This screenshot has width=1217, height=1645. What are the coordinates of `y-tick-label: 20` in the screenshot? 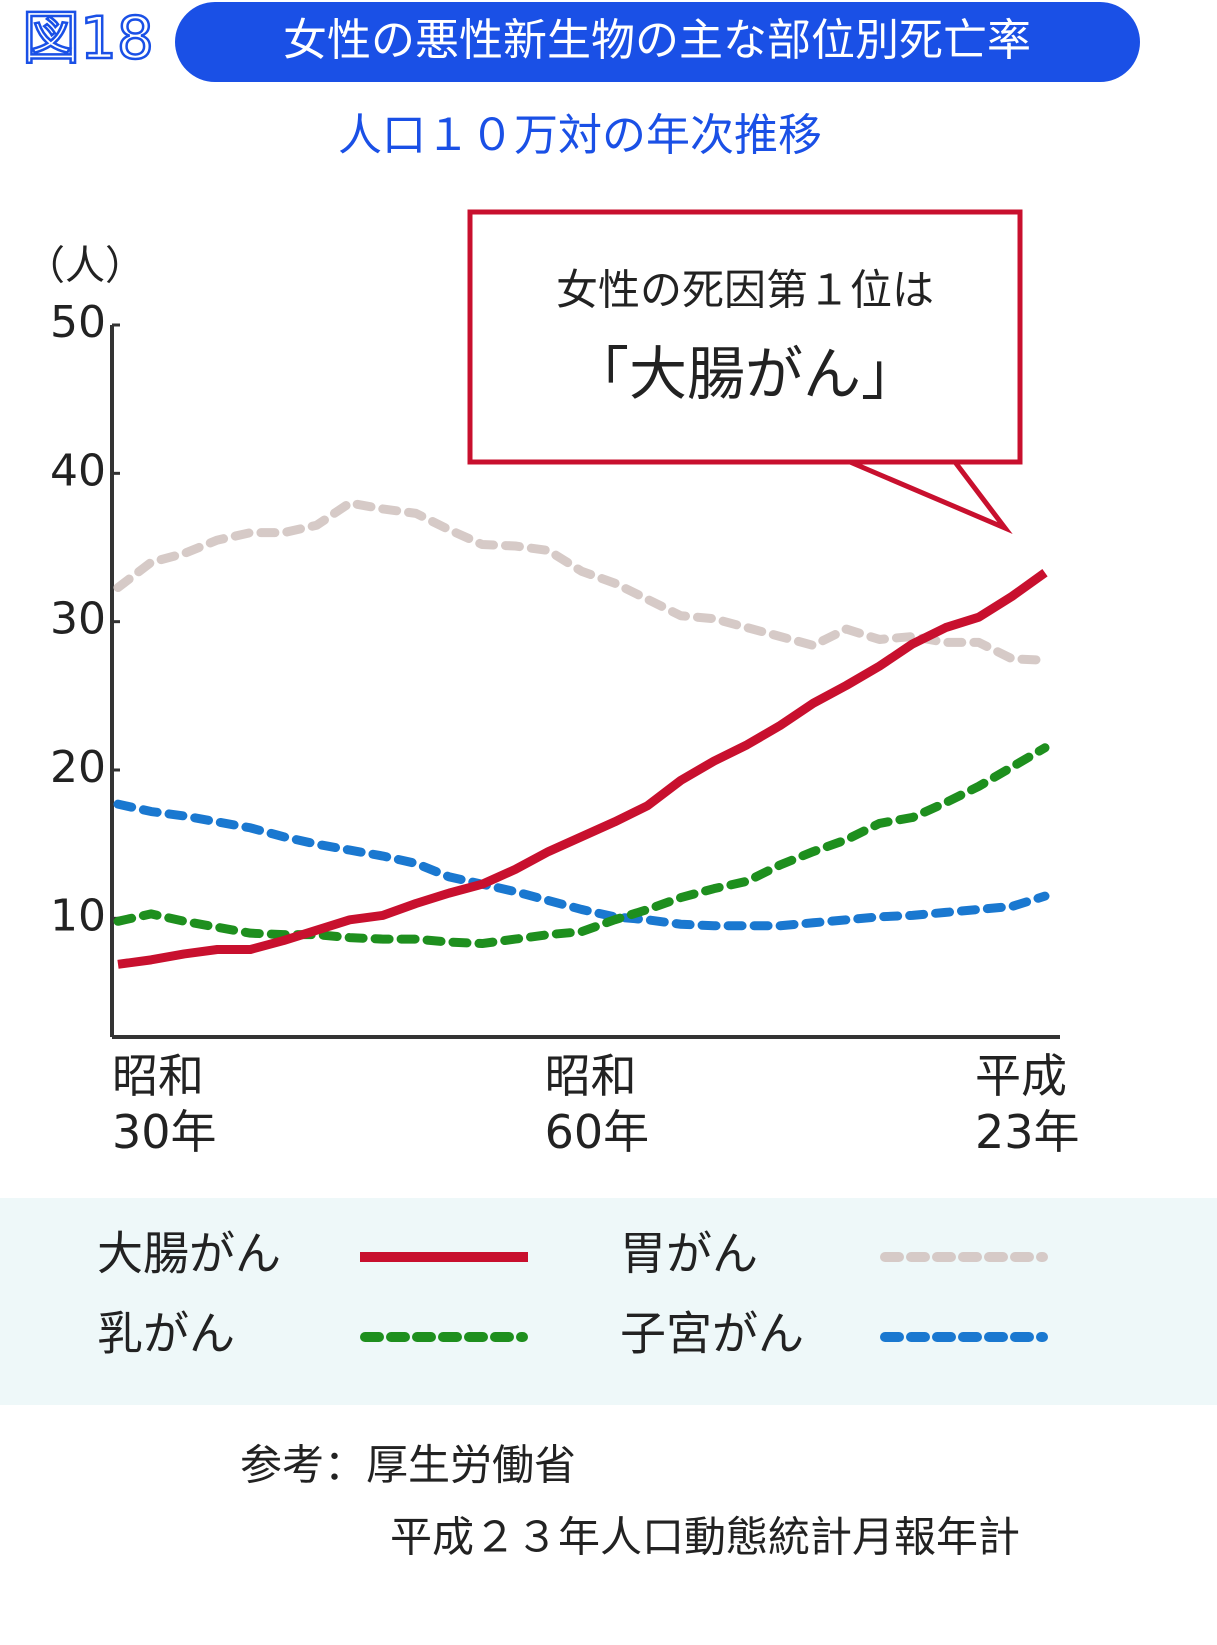 It's located at (78, 767).